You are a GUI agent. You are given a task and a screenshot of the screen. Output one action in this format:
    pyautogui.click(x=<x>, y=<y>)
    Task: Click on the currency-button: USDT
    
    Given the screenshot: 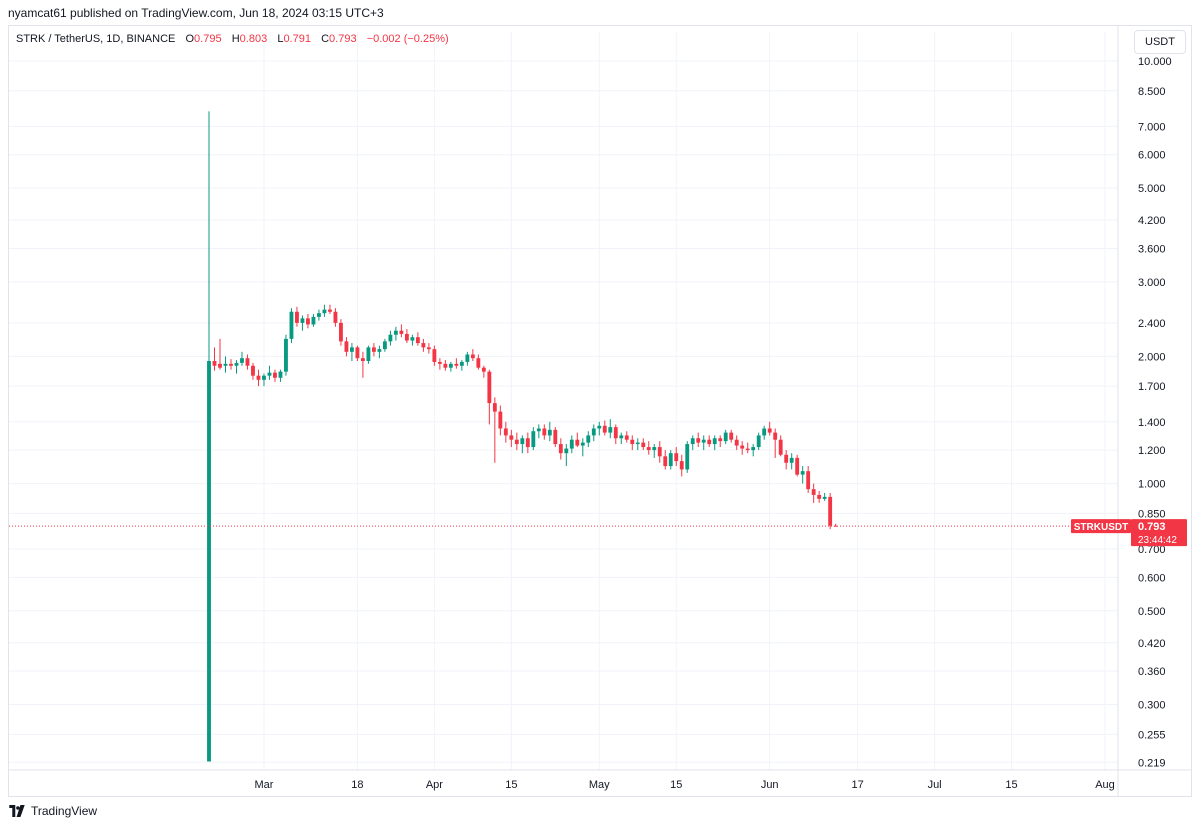 What is the action you would take?
    pyautogui.click(x=1160, y=42)
    